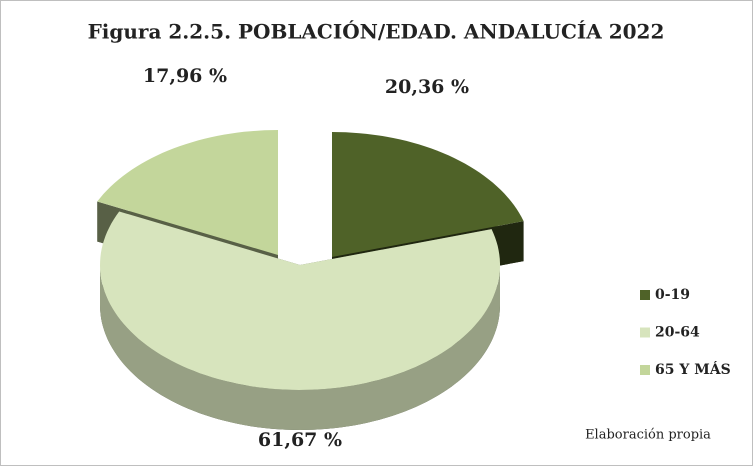 The height and width of the screenshot is (466, 753). What do you see at coordinates (677, 333) in the screenshot?
I see `legend-label: 20-64` at bounding box center [677, 333].